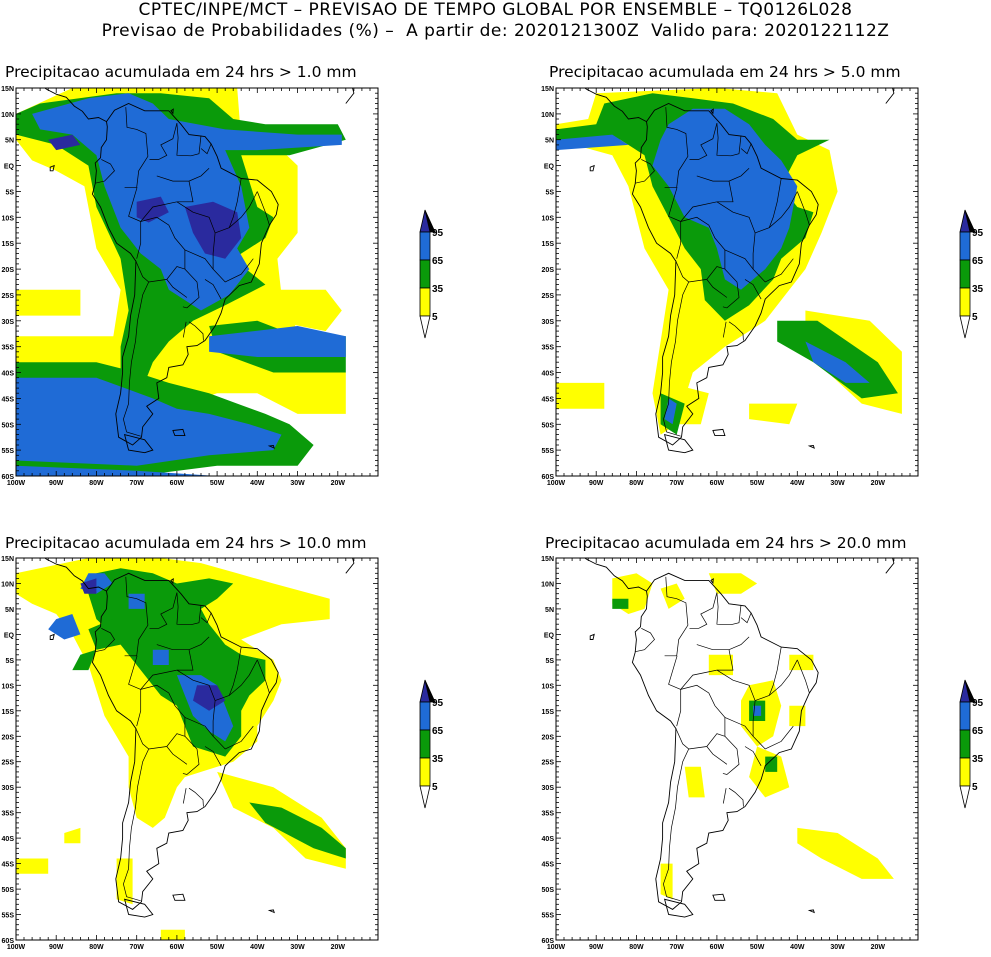 The height and width of the screenshot is (957, 991). What do you see at coordinates (548, 890) in the screenshot?
I see `lat-tick-label: 50S` at bounding box center [548, 890].